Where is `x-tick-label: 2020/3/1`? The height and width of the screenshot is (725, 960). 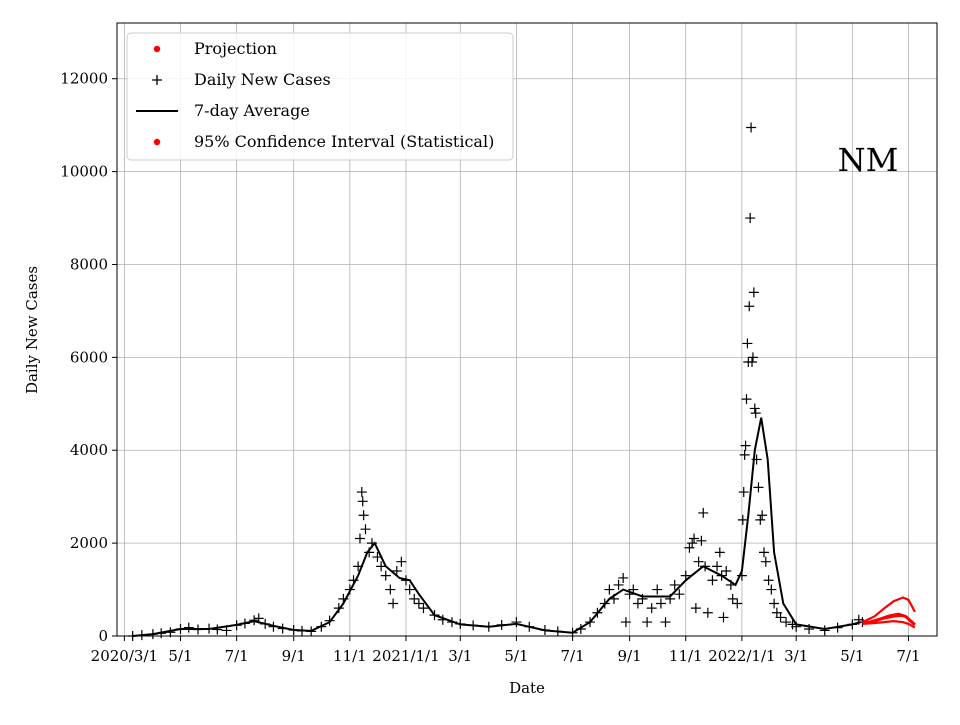
x-tick-label: 2020/3/1 is located at coordinates (124, 656).